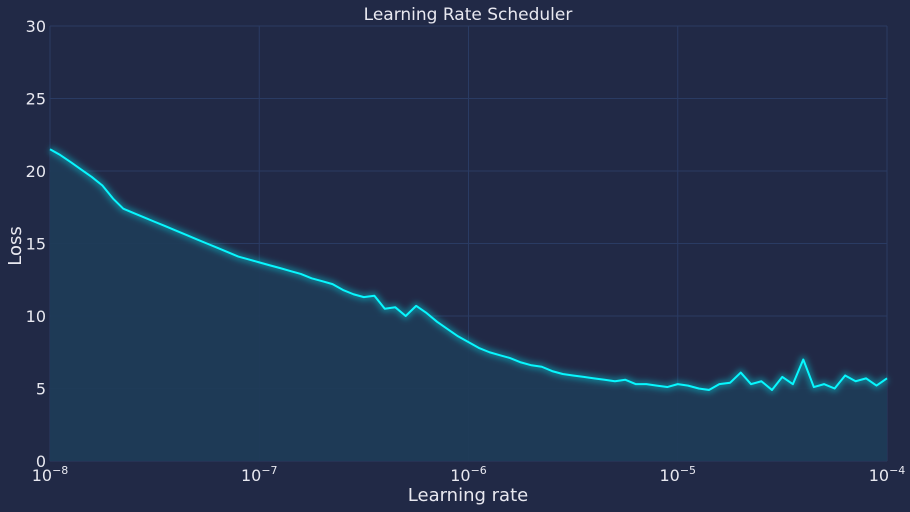 This screenshot has height=512, width=910. What do you see at coordinates (259, 474) in the screenshot?
I see `x-tick-label-1: 10⁻⁷` at bounding box center [259, 474].